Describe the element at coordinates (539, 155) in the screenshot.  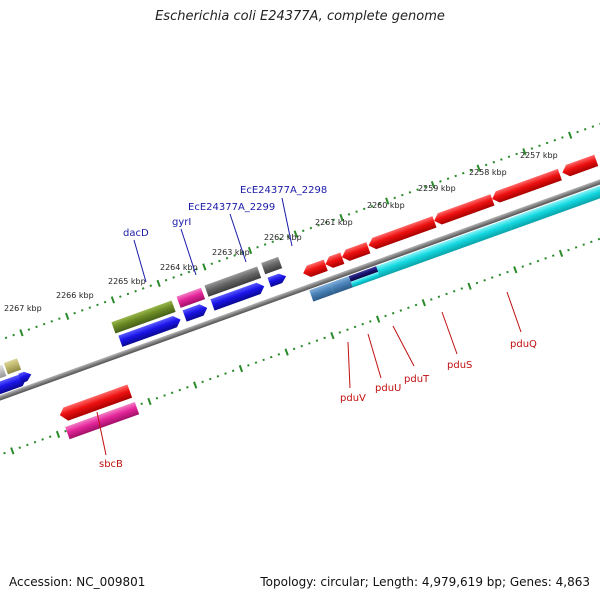
I see `tick-label-2257: 2257 kbp` at that location.